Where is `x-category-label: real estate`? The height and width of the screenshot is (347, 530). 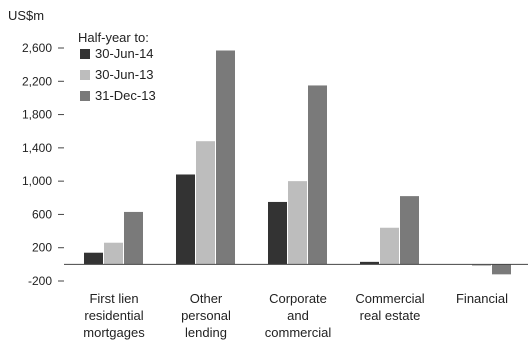 x-category-label: real estate is located at coordinates (390, 315).